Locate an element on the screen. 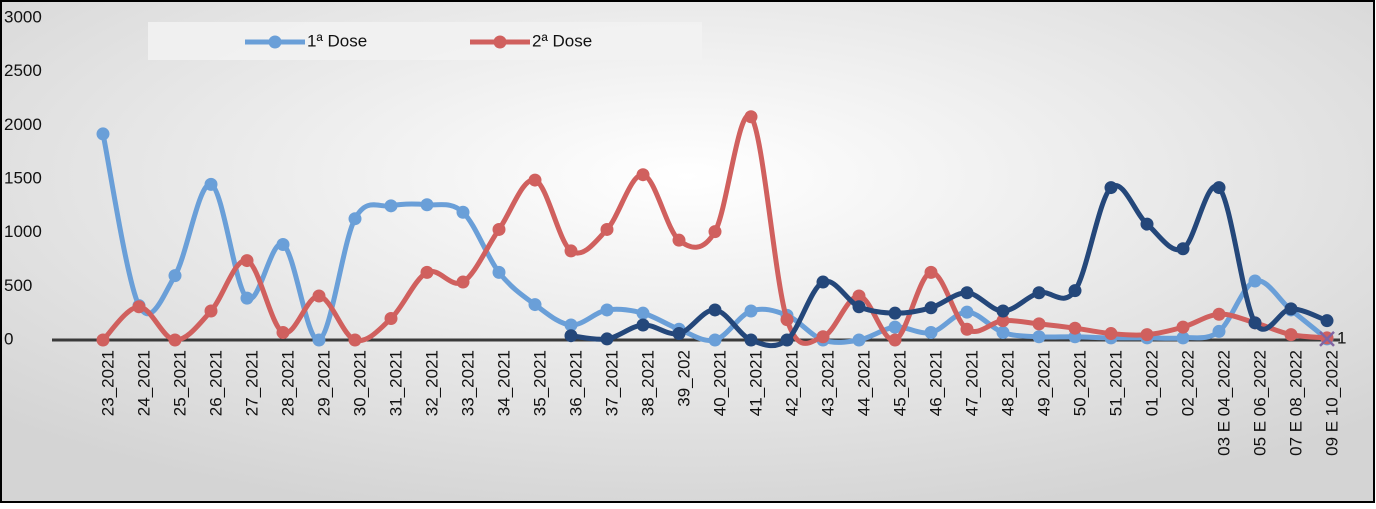  cross-marker is located at coordinates (1327, 339).